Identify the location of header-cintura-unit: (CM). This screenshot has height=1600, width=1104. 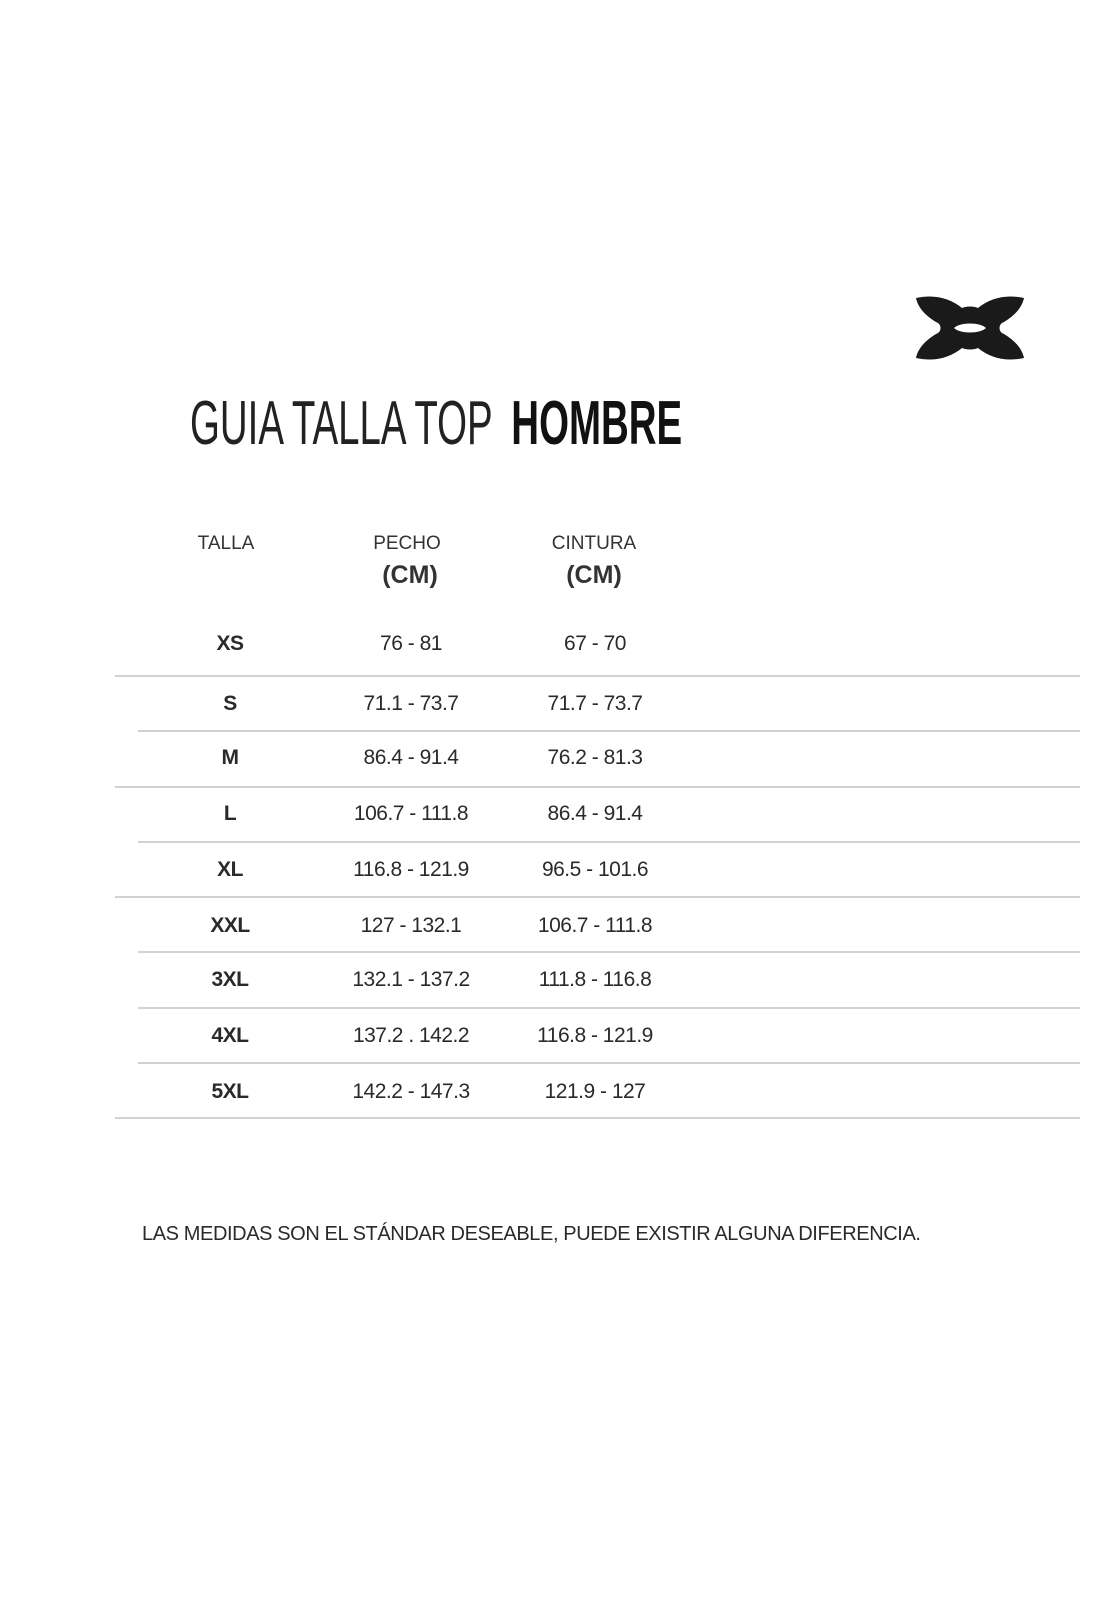
(594, 575).